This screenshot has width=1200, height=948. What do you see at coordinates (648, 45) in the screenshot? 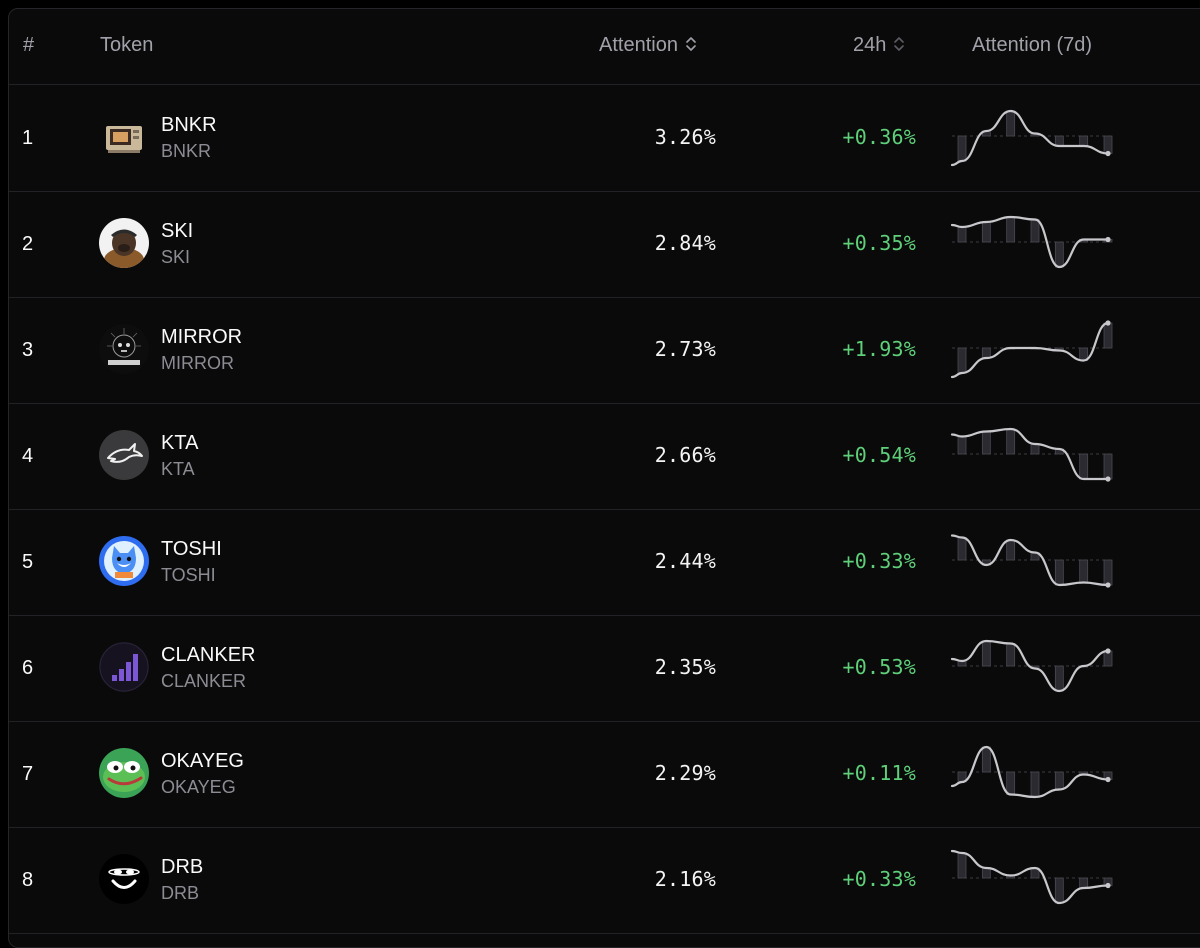
I see `attention-column-header: Attention` at bounding box center [648, 45].